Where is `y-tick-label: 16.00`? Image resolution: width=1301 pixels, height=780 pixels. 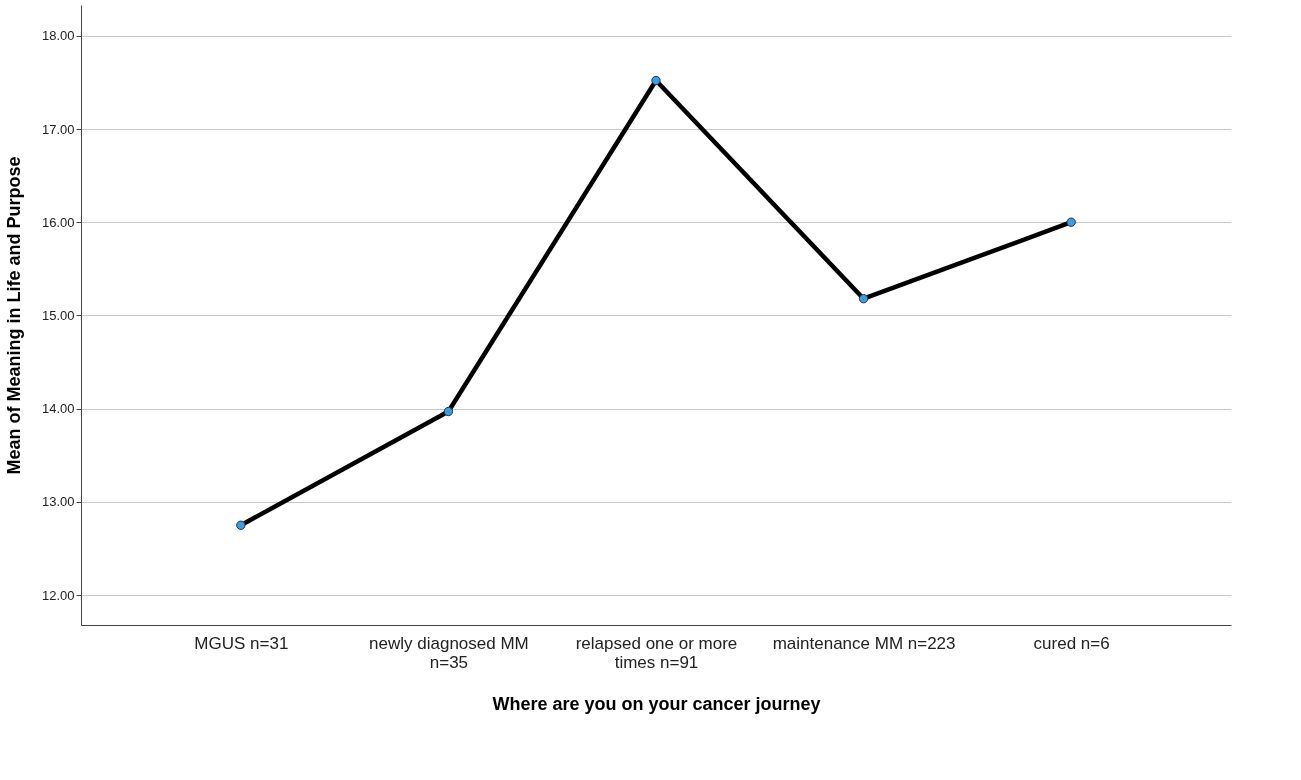 y-tick-label: 16.00 is located at coordinates (58, 222).